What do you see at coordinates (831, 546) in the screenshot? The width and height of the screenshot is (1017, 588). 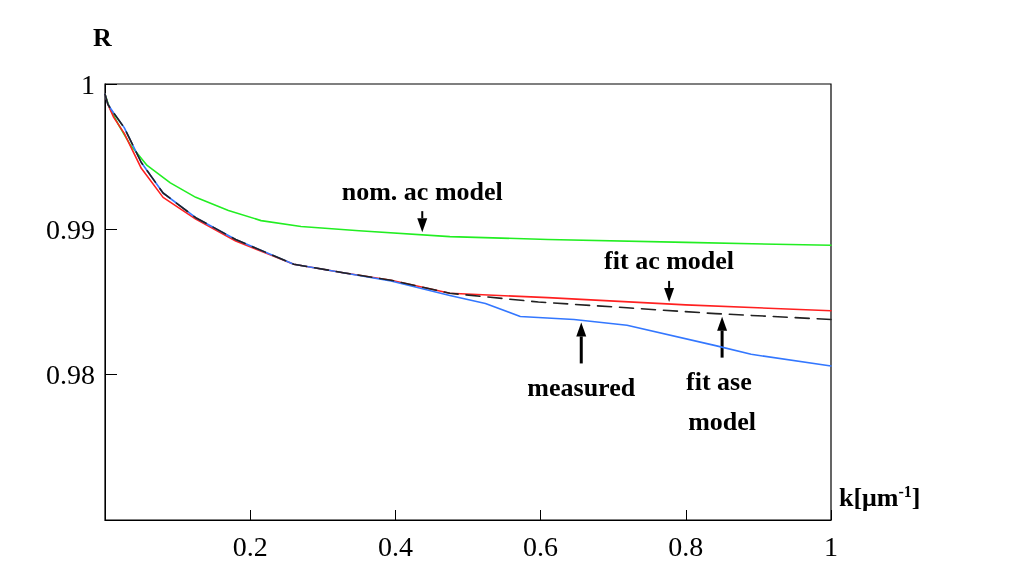 I see `x-tick-label: 1` at bounding box center [831, 546].